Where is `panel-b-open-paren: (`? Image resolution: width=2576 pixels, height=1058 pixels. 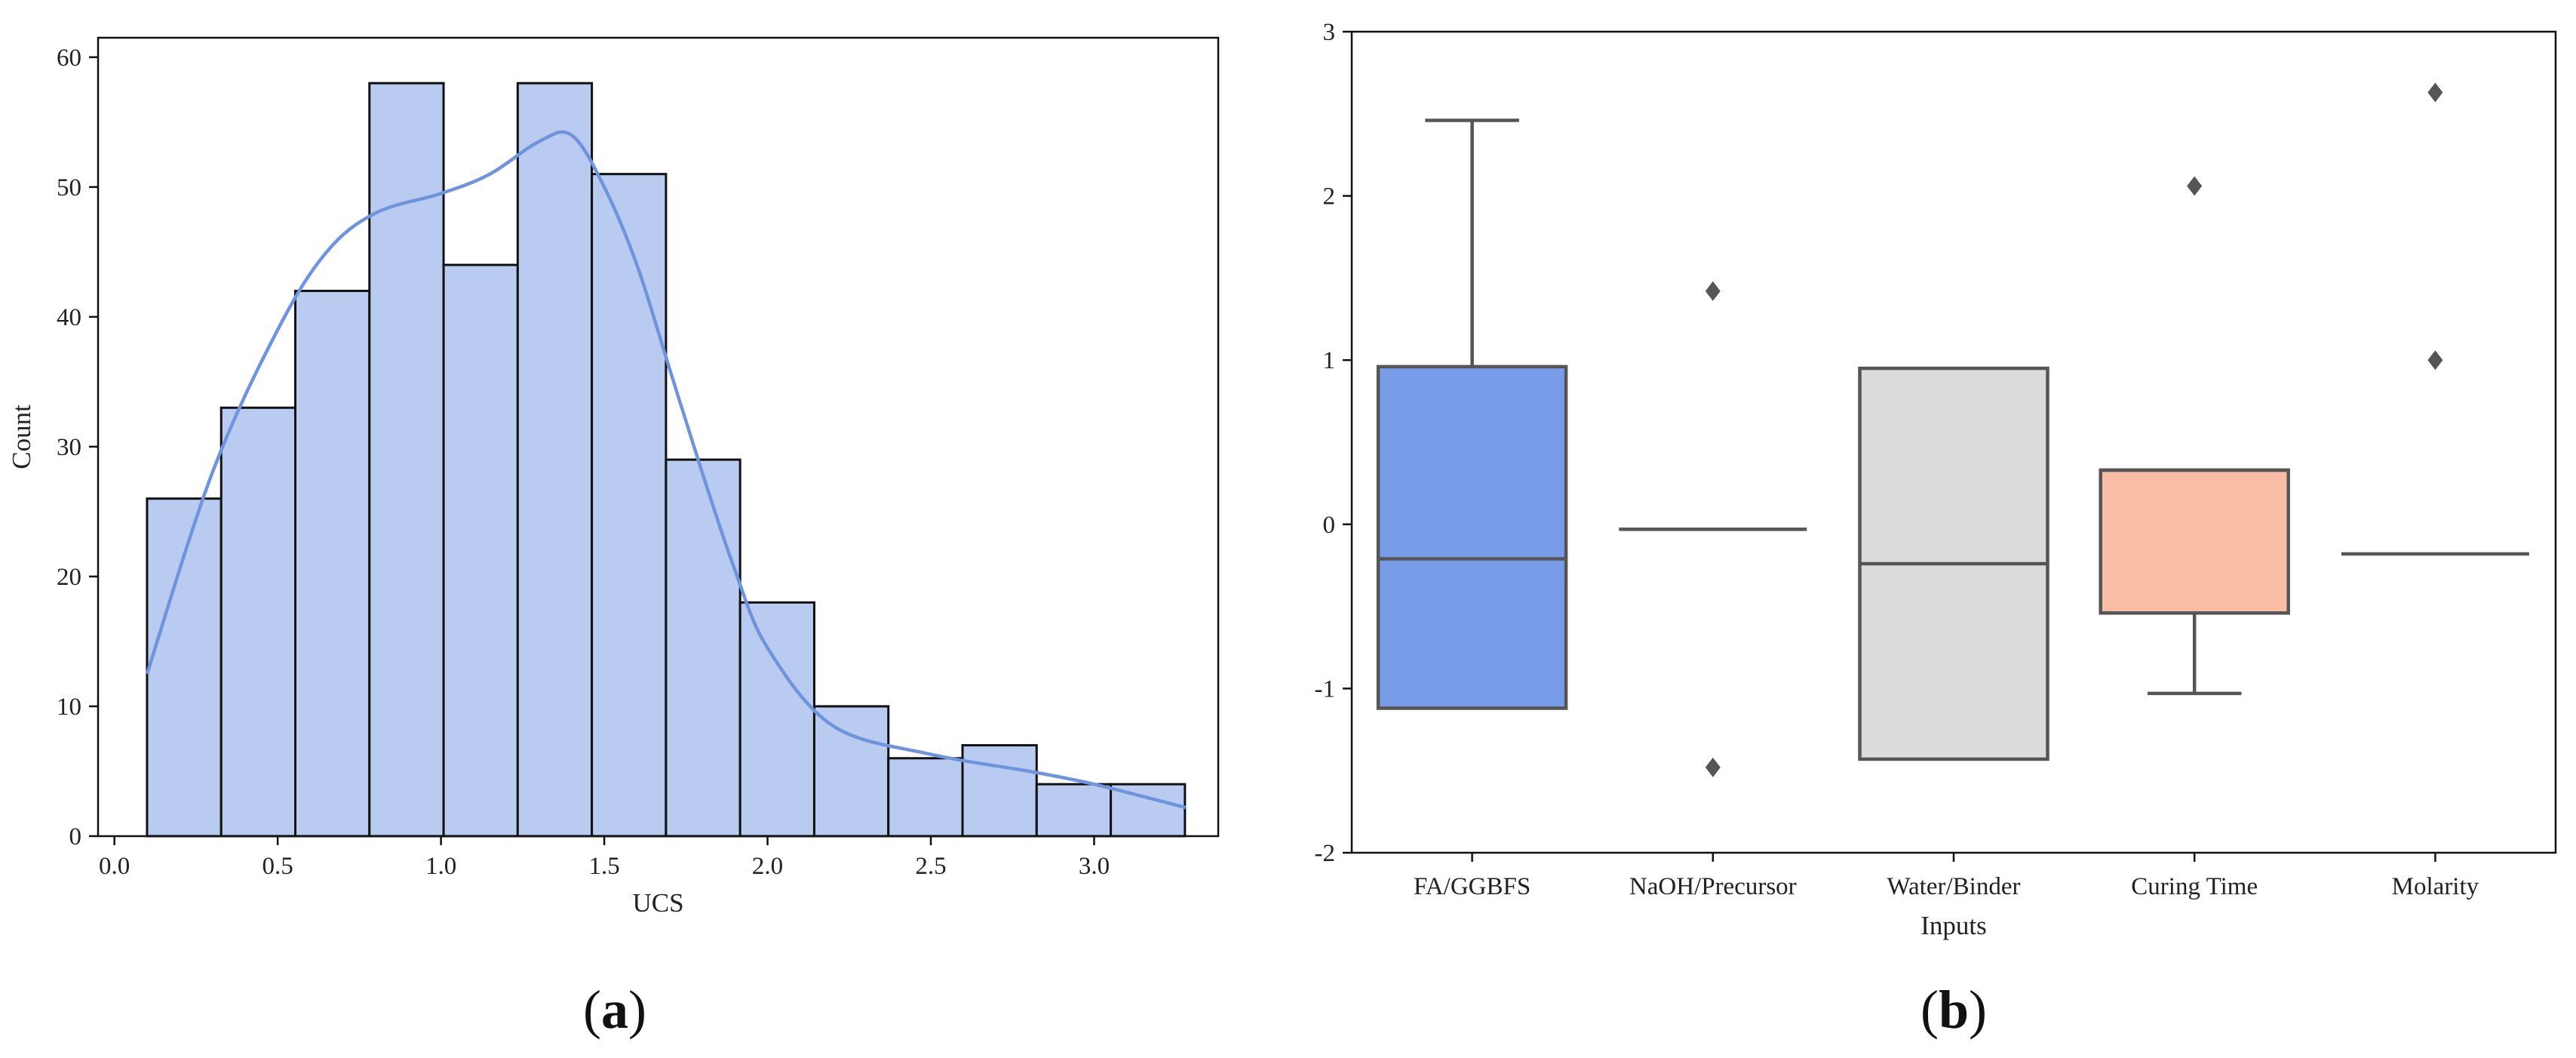 panel-b-open-paren: ( is located at coordinates (1929, 1010).